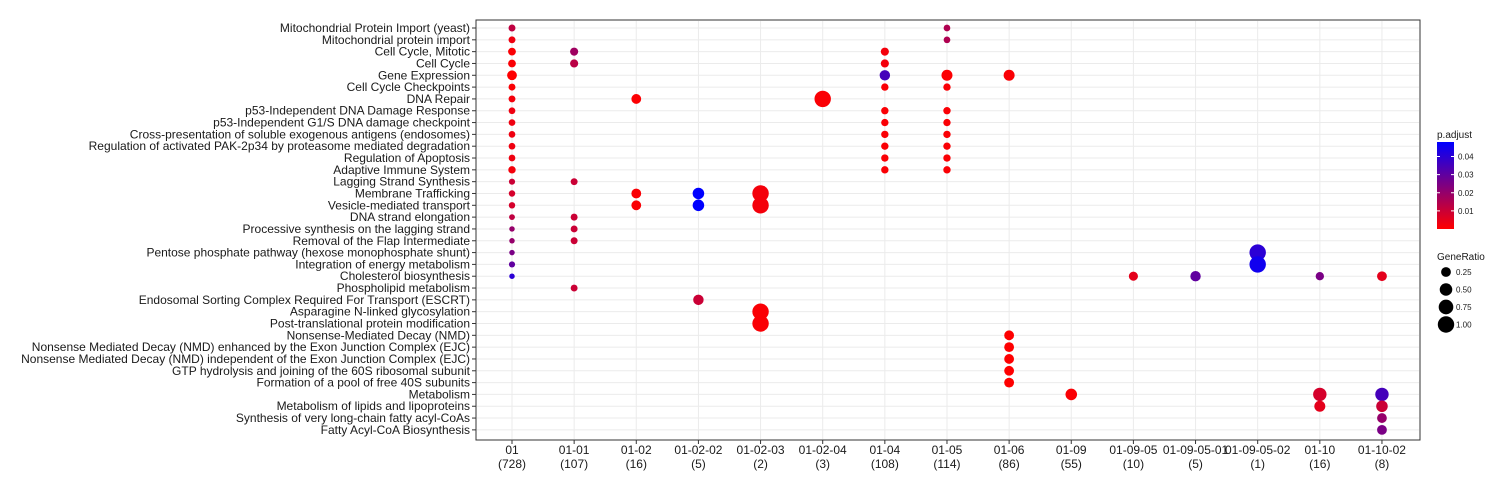 The width and height of the screenshot is (1500, 480). I want to click on y-tick-label: Fatty Acyl-CoA Biosynthesis, so click(395, 430).